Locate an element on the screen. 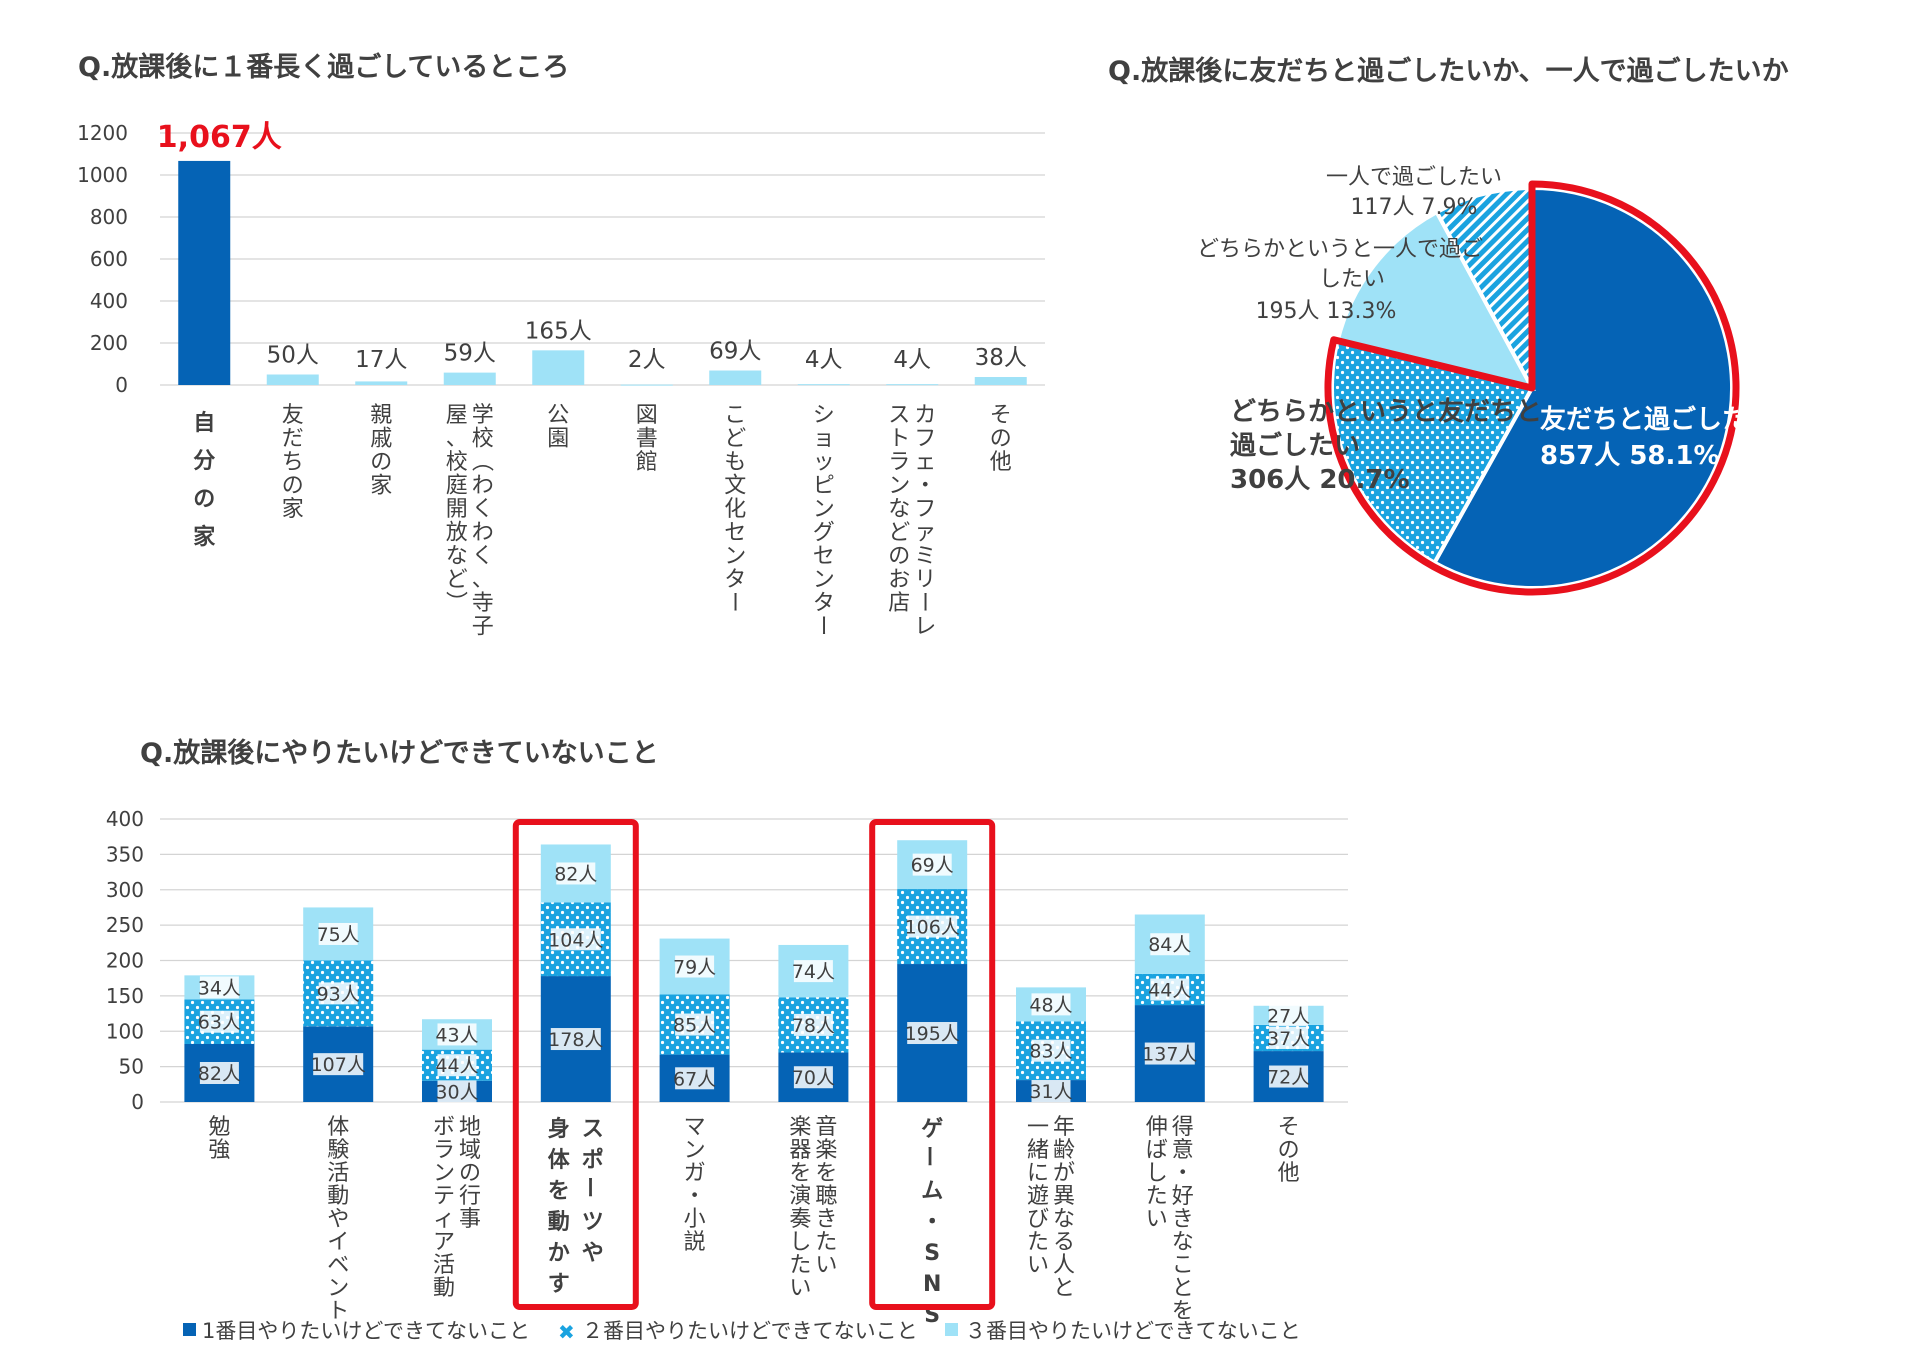  category-label-char: す is located at coordinates (559, 1284).